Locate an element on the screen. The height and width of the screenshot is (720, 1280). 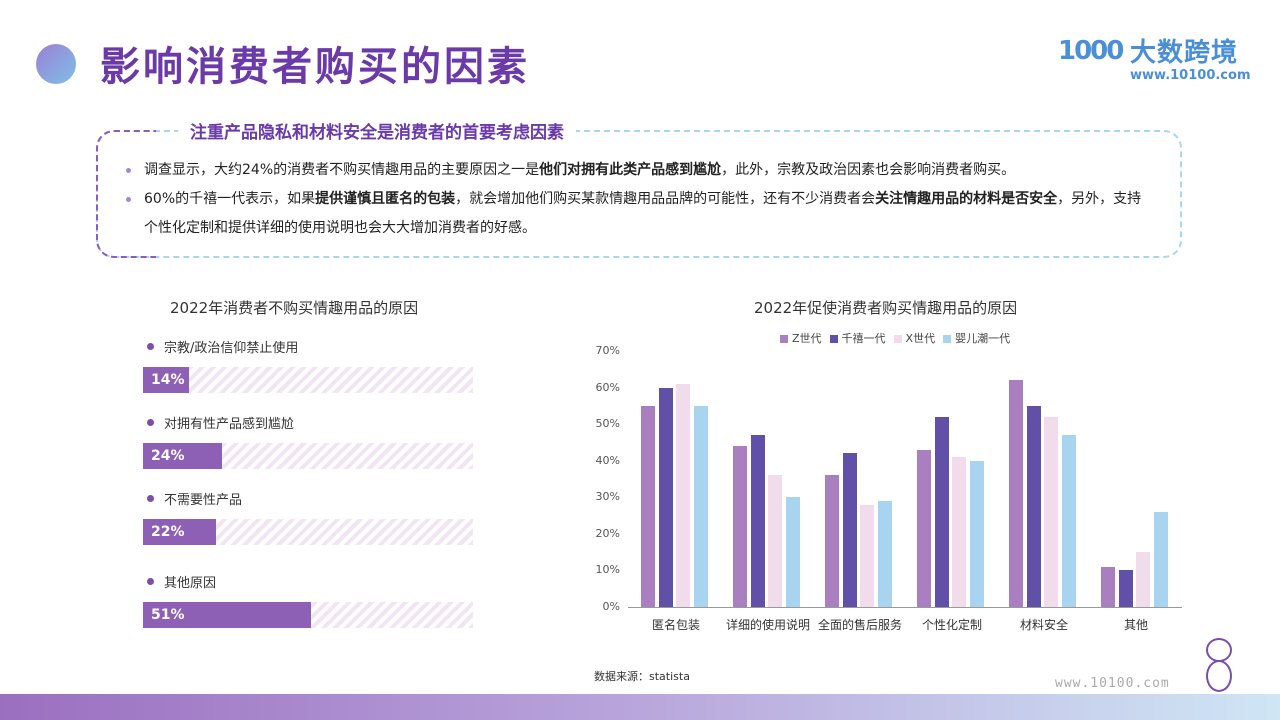
reason-item: 对拥有性产品感到尴尬 24% is located at coordinates (308, 441).